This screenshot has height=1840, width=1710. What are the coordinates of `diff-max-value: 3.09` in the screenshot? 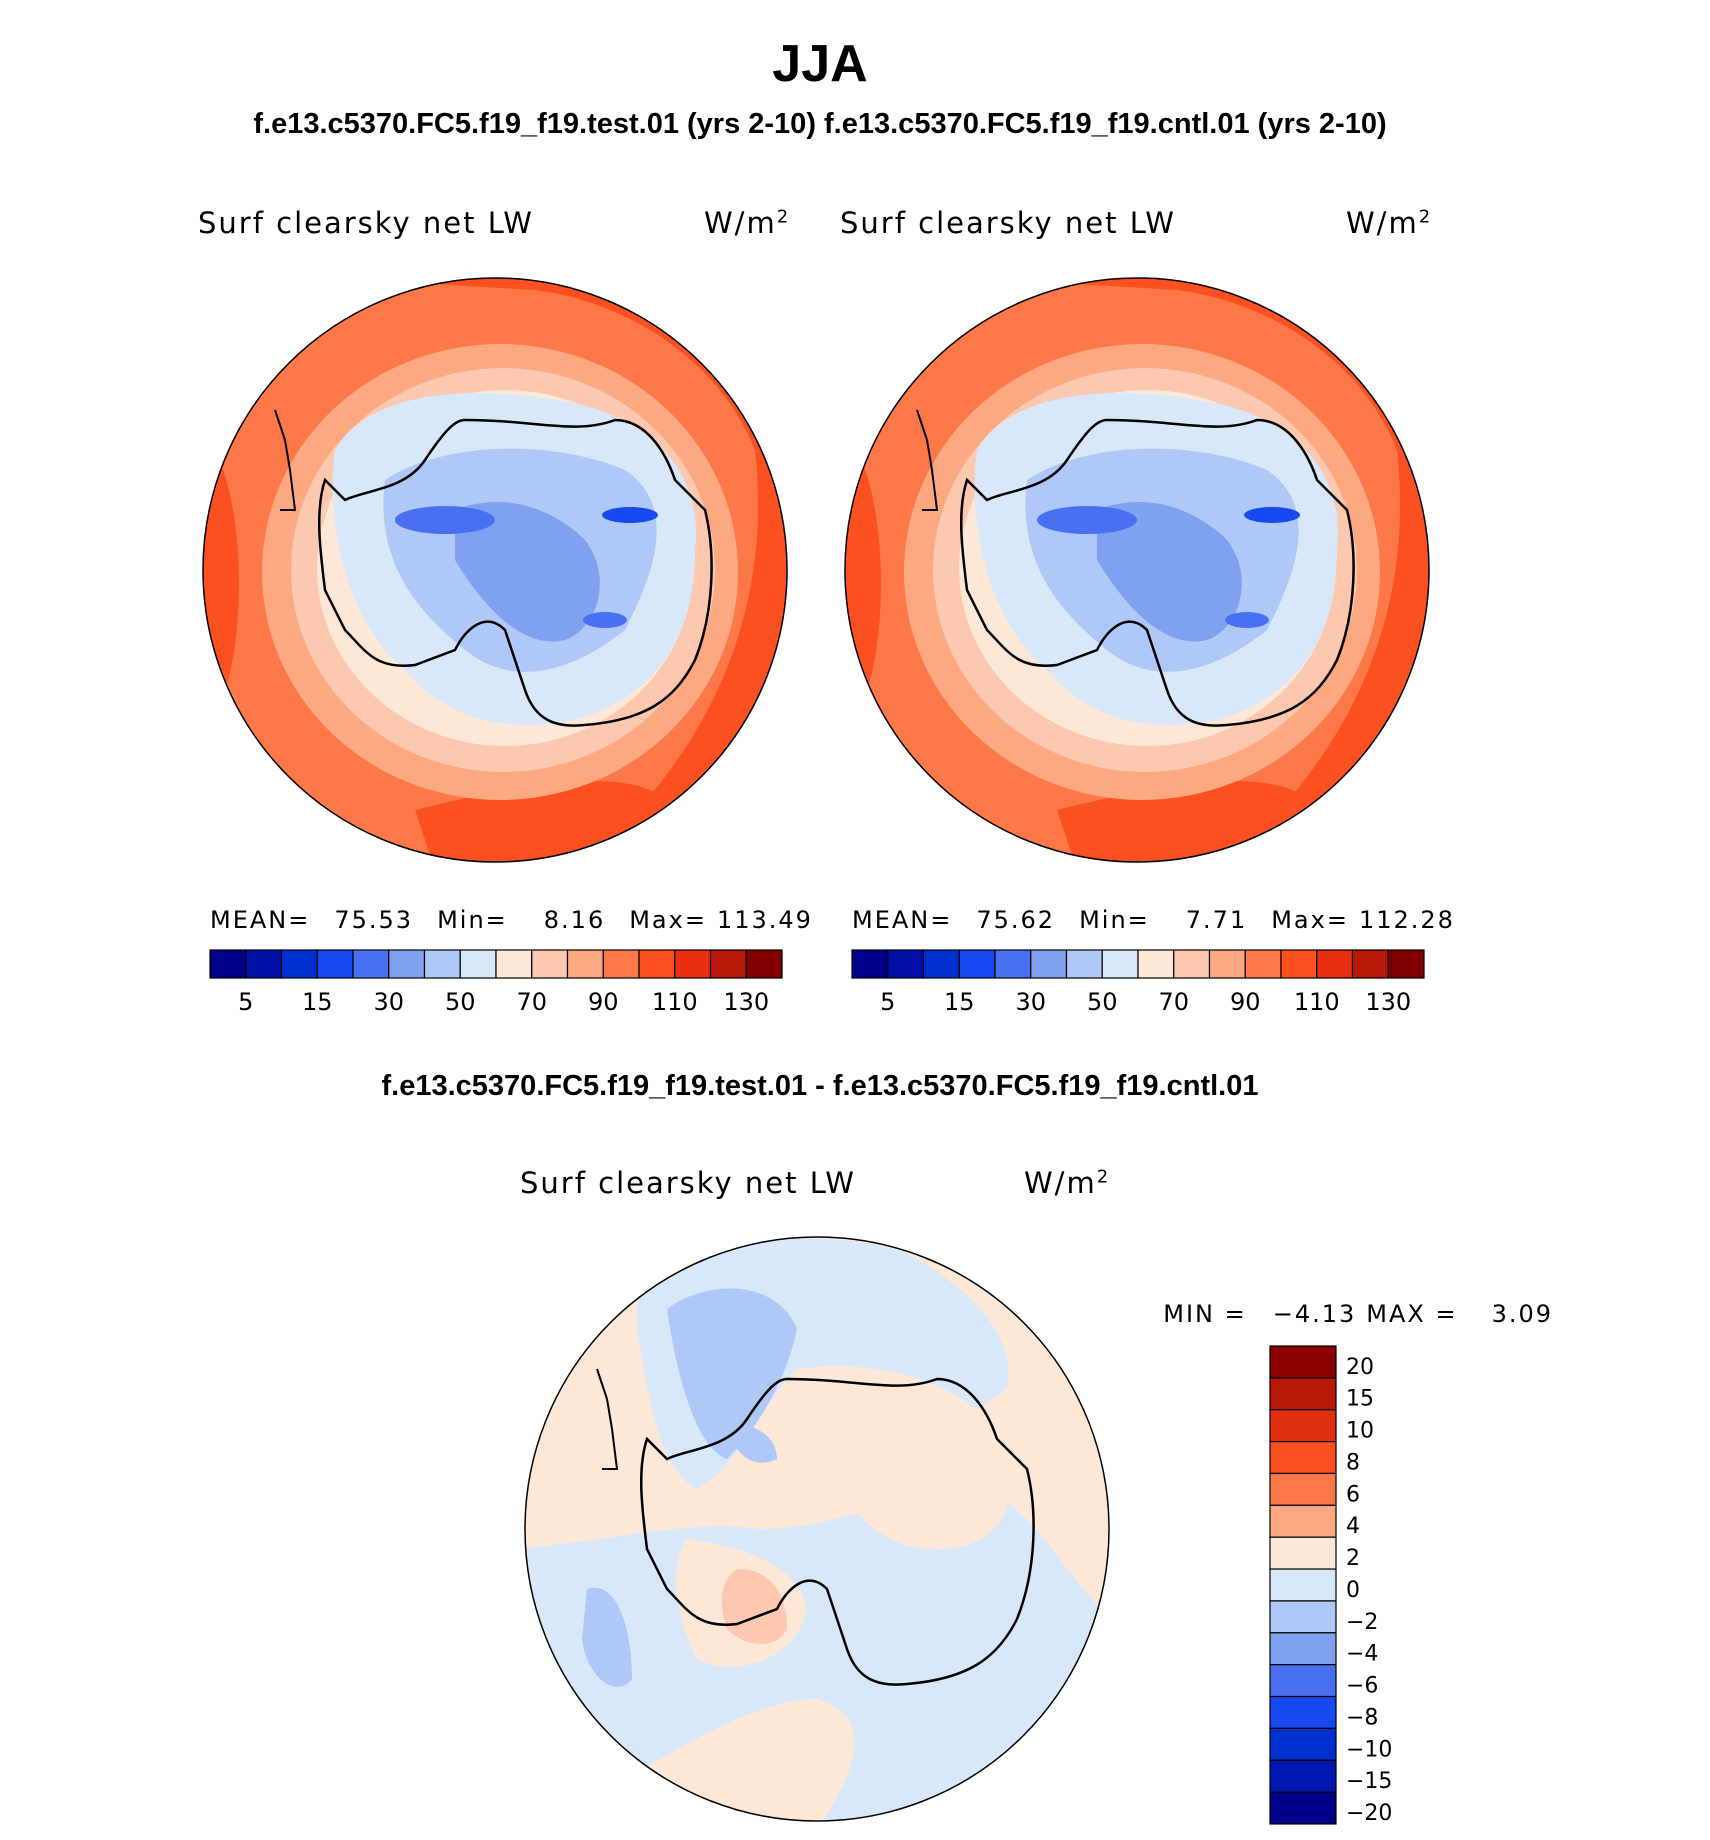 It's located at (1522, 1314).